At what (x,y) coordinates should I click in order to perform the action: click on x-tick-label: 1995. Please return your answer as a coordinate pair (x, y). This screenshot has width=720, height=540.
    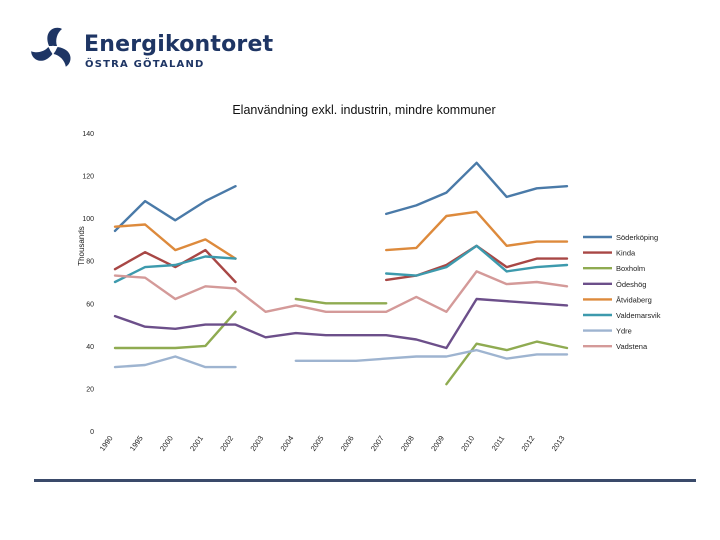
    Looking at the image, I should click on (136, 443).